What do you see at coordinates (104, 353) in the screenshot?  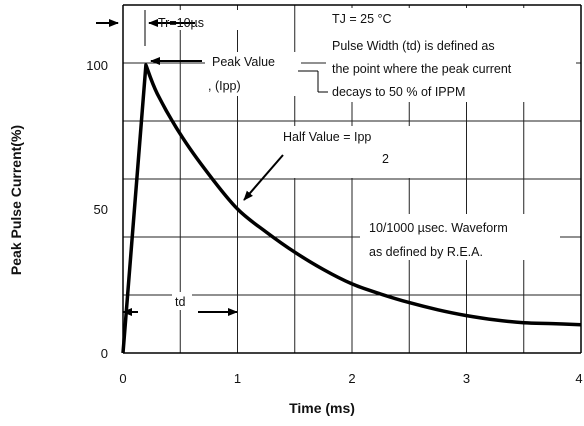 I see `y-tick-label: 0` at bounding box center [104, 353].